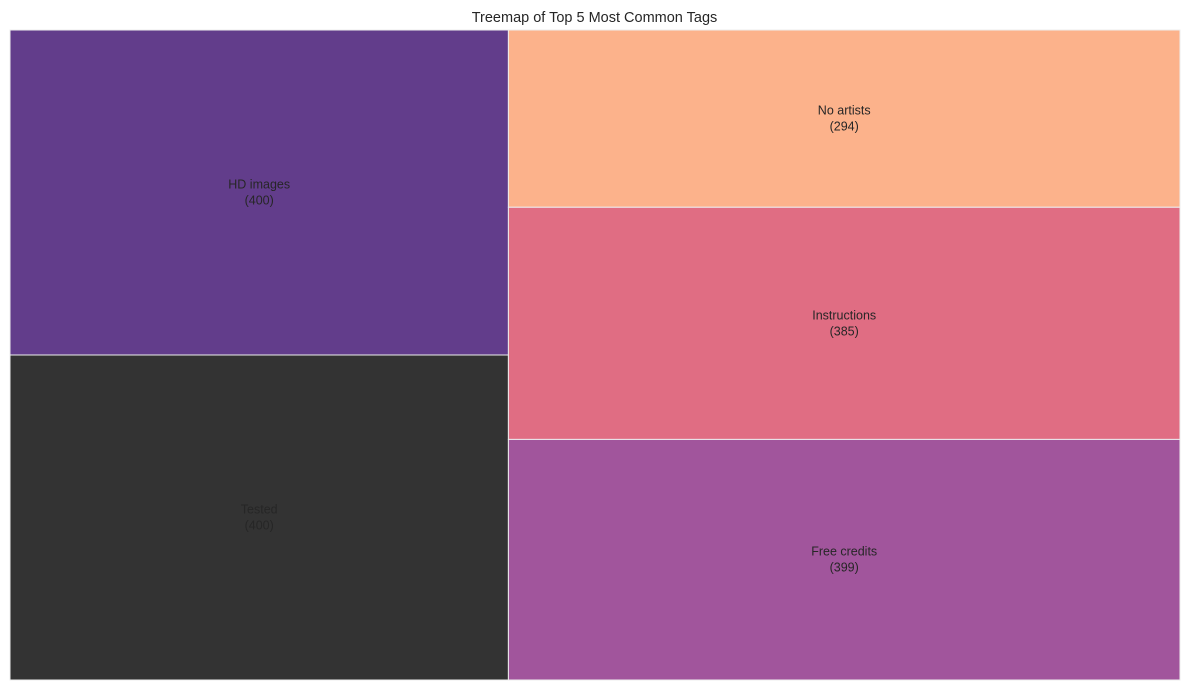 Image resolution: width=1189 pixels, height=690 pixels. I want to click on tile-label-hd-images: HD images, so click(259, 185).